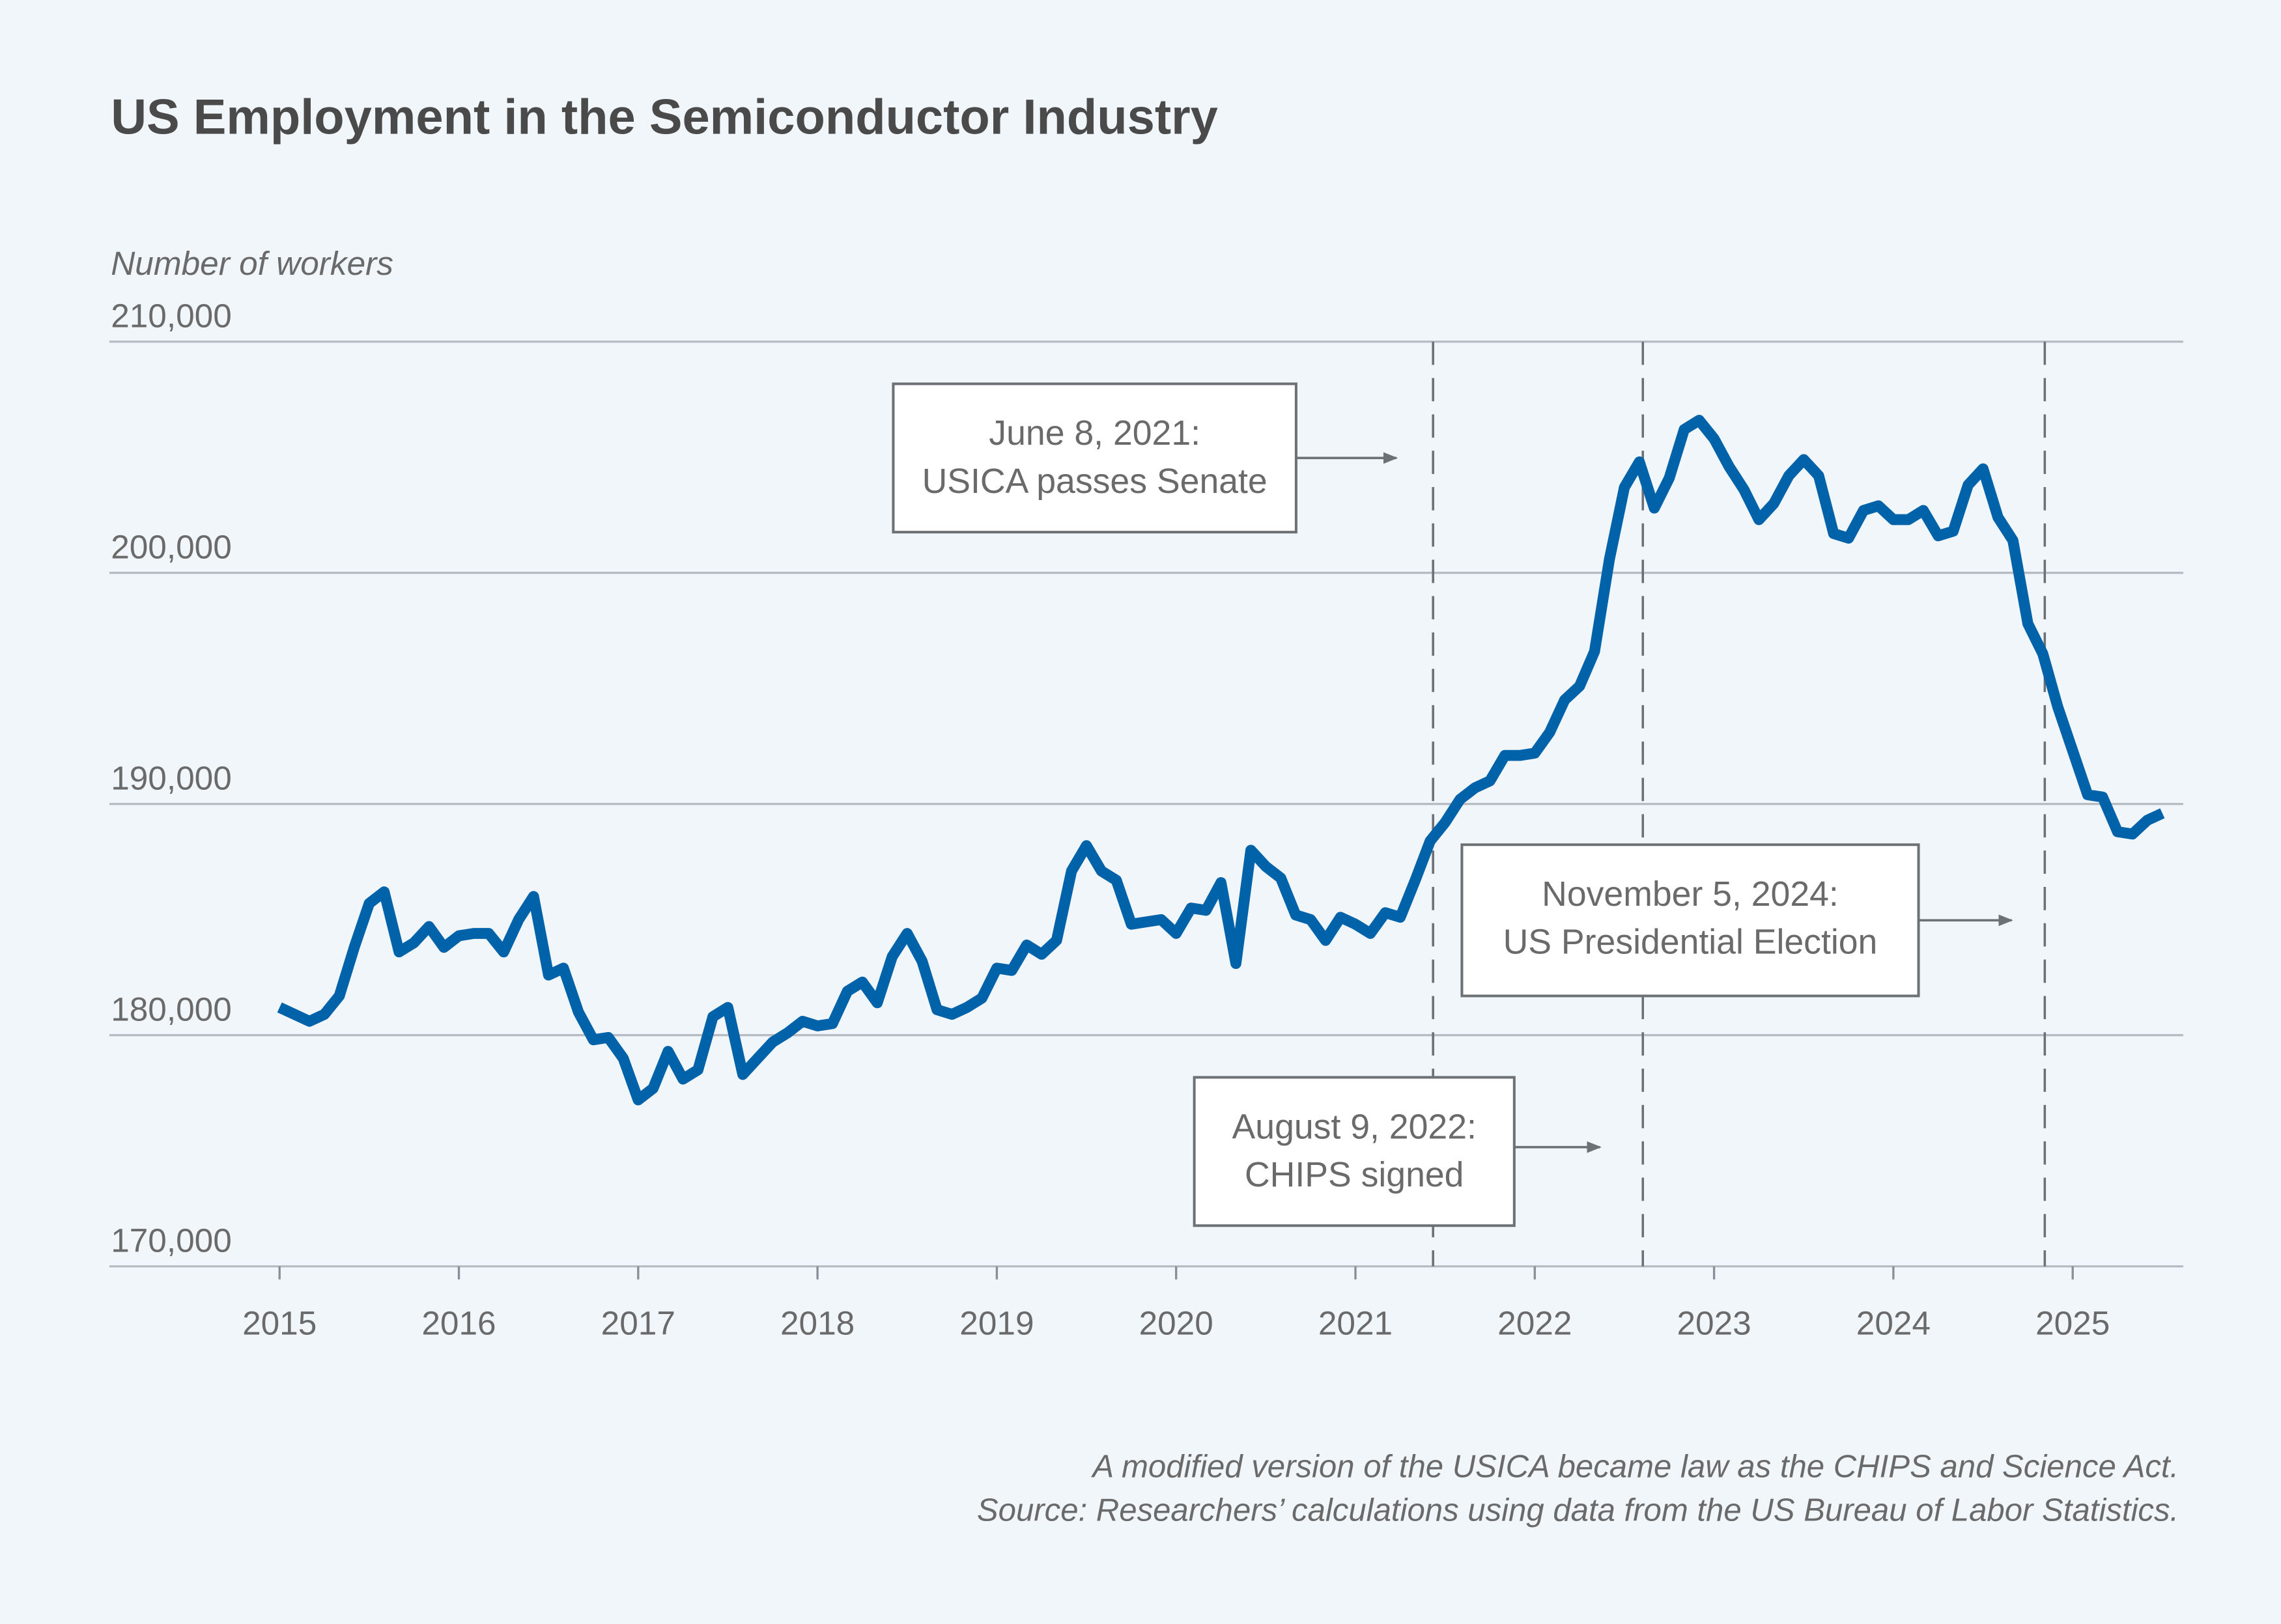  What do you see at coordinates (171, 1241) in the screenshot?
I see `y-tick-label: 170,000` at bounding box center [171, 1241].